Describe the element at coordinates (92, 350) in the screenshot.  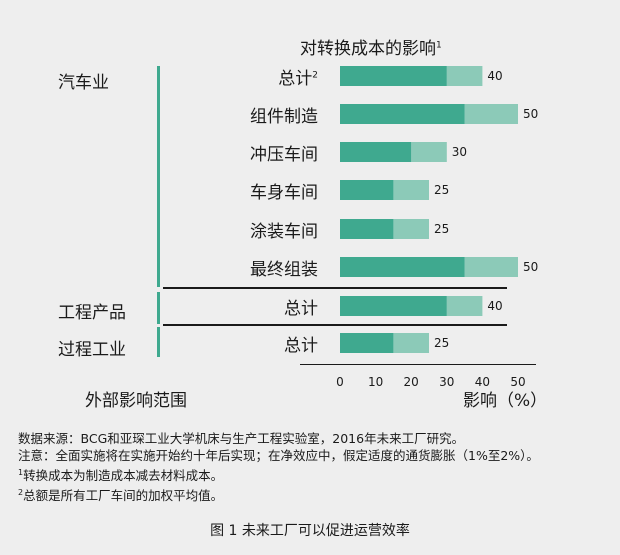
I see `sector-label: 过程工业` at that location.